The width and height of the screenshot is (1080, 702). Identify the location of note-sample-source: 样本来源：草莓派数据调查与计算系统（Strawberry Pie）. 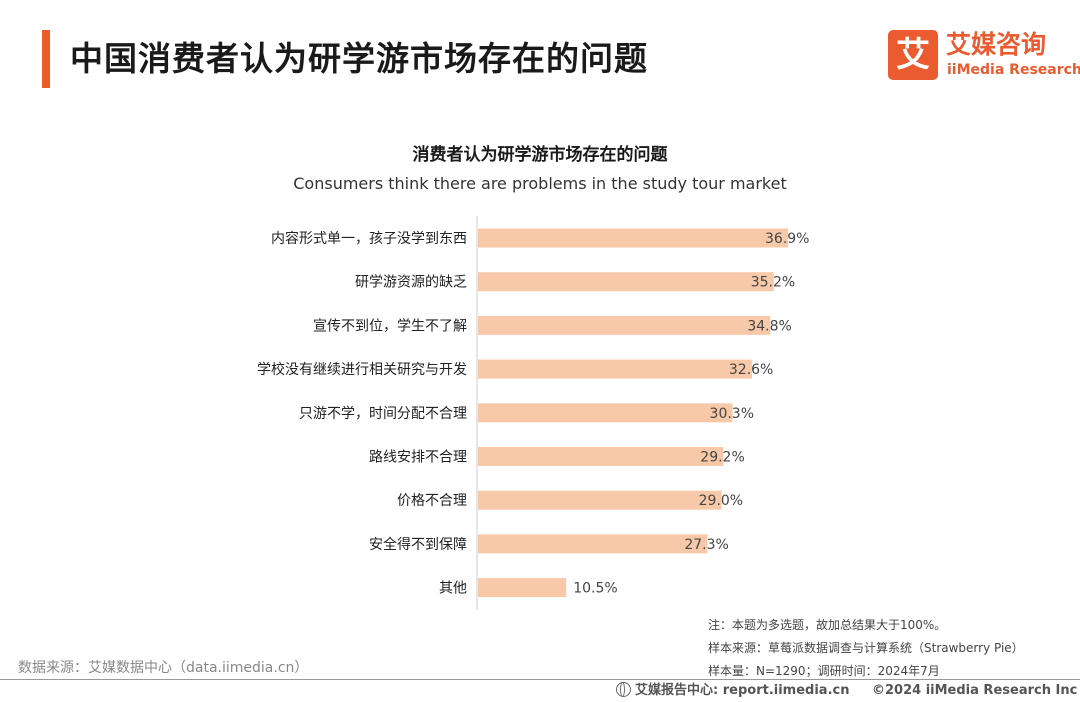
(866, 648).